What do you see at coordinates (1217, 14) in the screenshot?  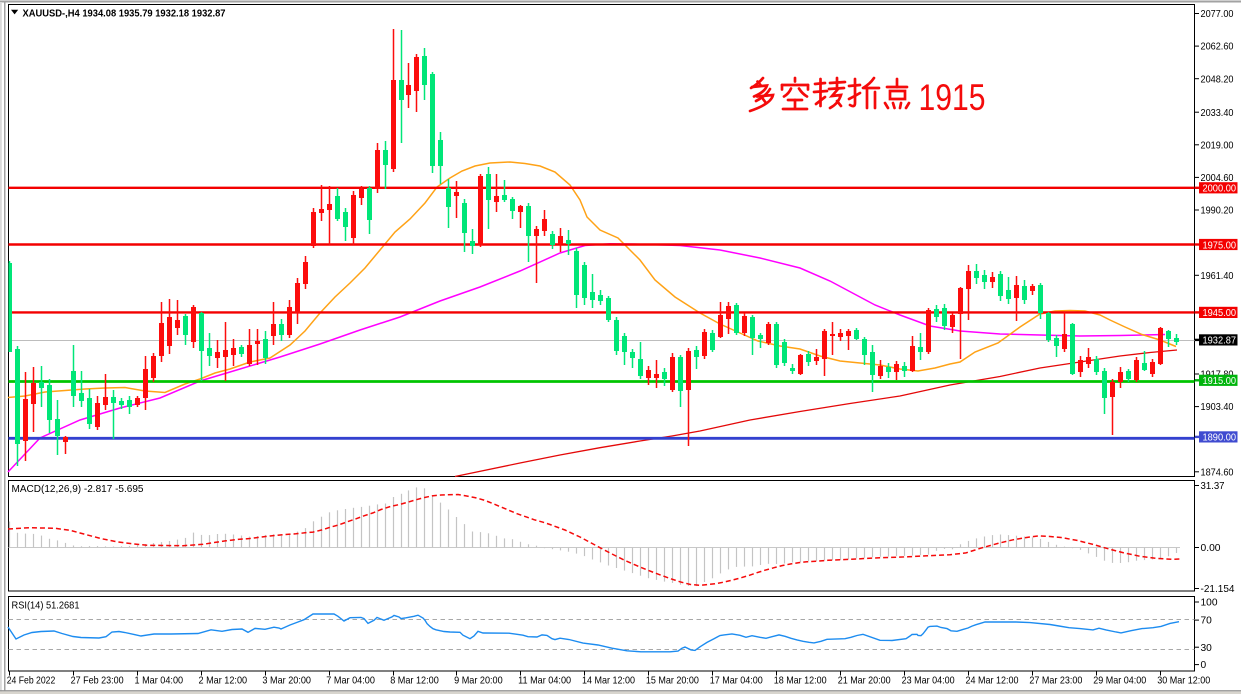 I see `svg-text: 2077.00` at bounding box center [1217, 14].